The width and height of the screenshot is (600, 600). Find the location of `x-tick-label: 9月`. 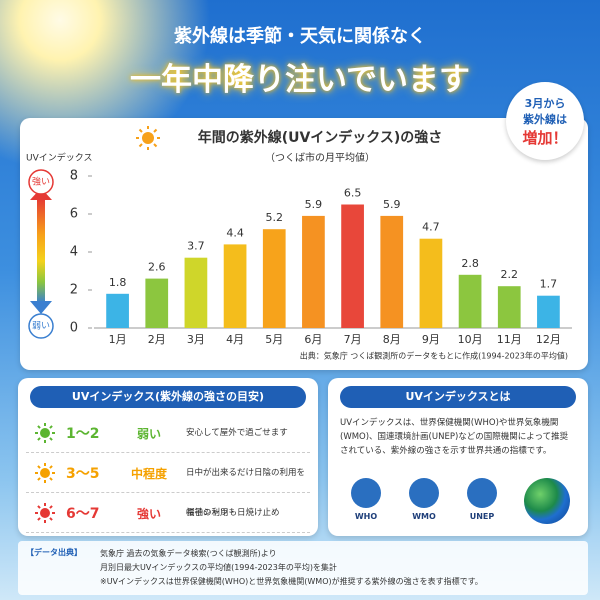

x-tick-label: 9月 is located at coordinates (431, 339).